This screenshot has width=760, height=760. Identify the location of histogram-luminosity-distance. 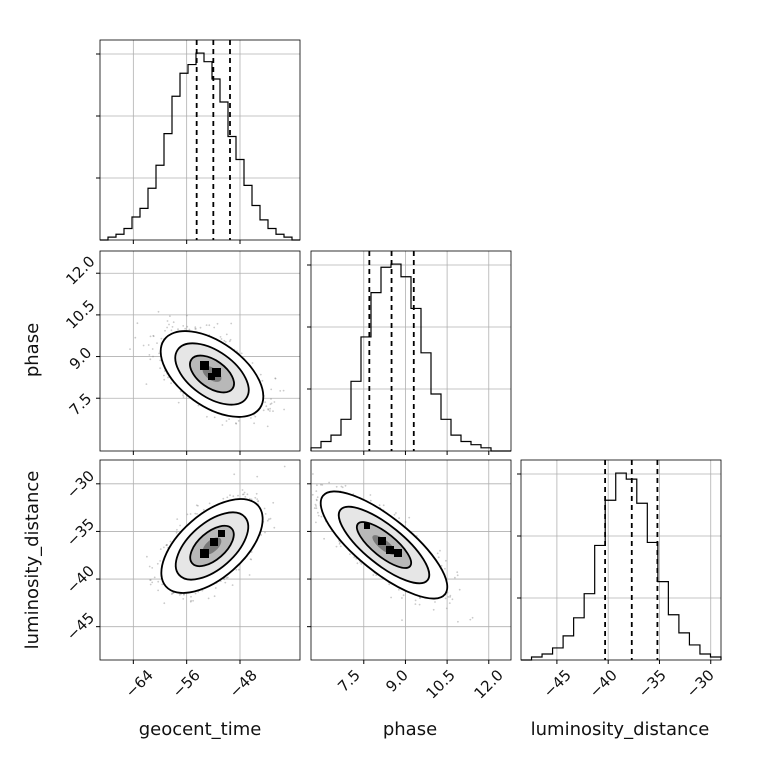
(621, 566).